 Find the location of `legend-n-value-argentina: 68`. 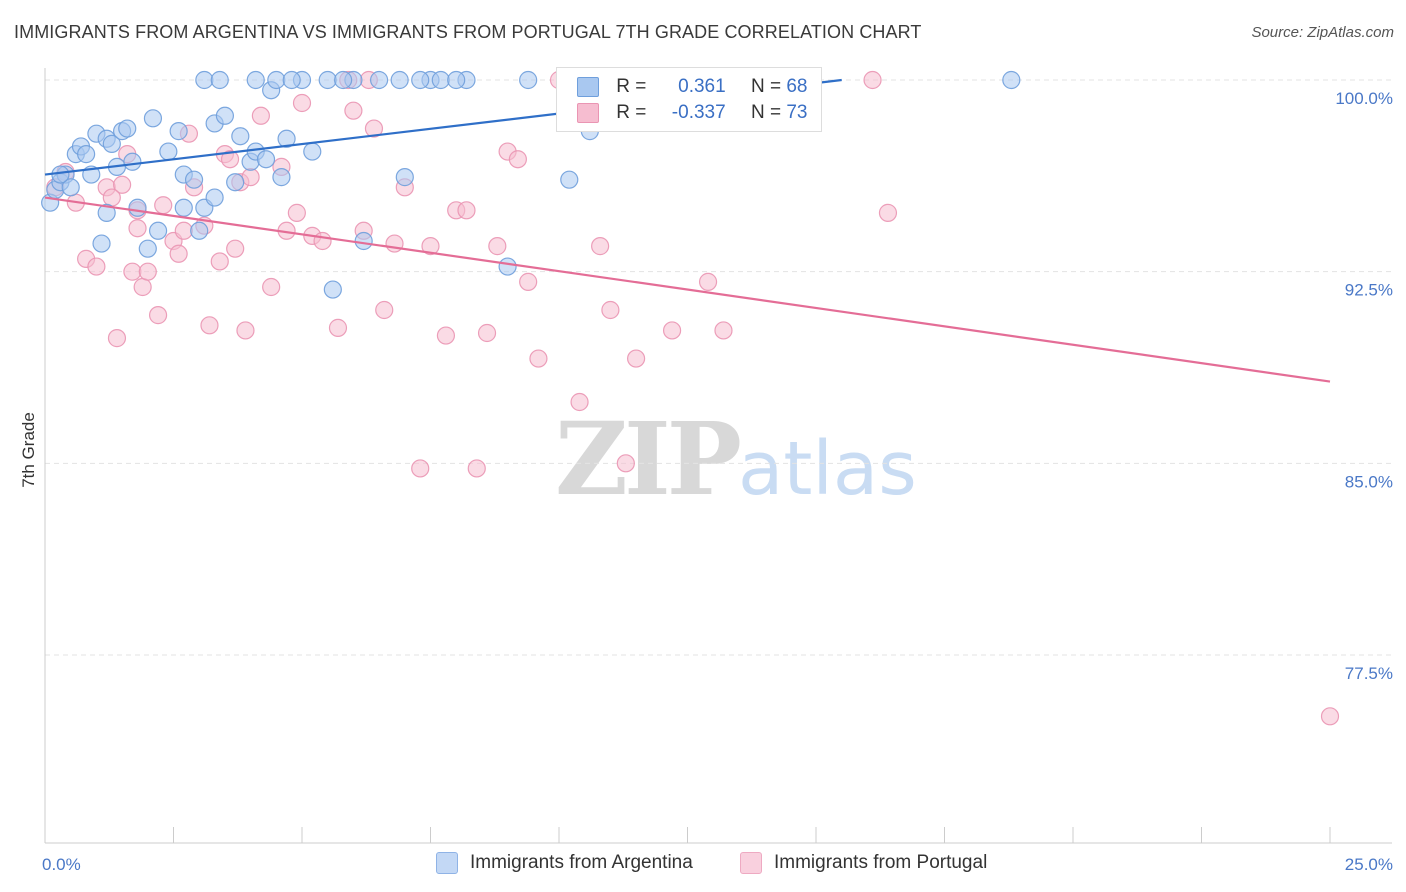

legend-n-value-argentina: 68 is located at coordinates (797, 86).